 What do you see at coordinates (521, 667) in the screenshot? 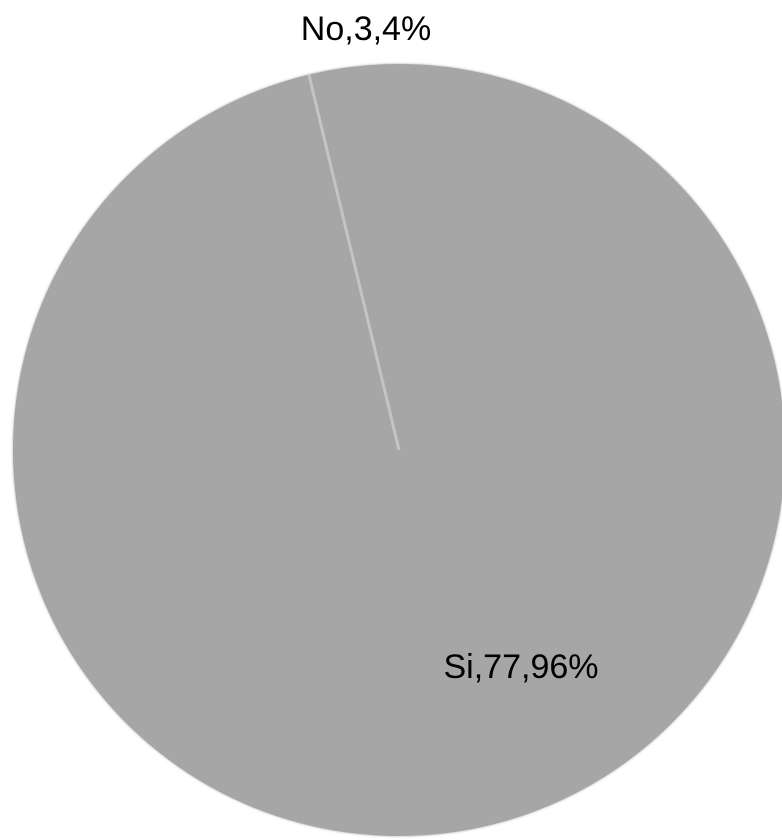
I see `slice-label-si: Si,77,96%` at bounding box center [521, 667].